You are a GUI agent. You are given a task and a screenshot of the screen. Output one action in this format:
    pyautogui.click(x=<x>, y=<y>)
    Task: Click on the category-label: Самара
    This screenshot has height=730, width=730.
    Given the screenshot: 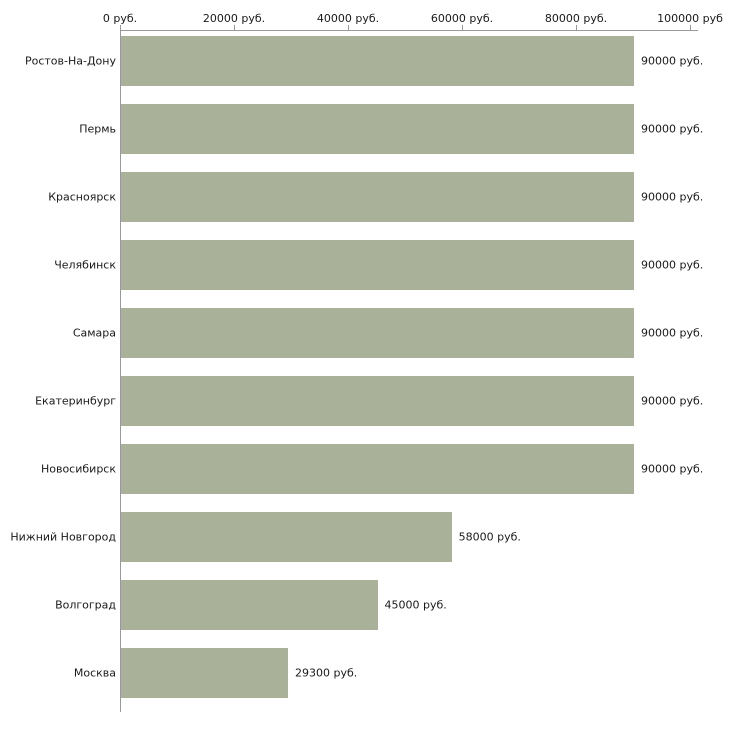 What is the action you would take?
    pyautogui.click(x=94, y=333)
    